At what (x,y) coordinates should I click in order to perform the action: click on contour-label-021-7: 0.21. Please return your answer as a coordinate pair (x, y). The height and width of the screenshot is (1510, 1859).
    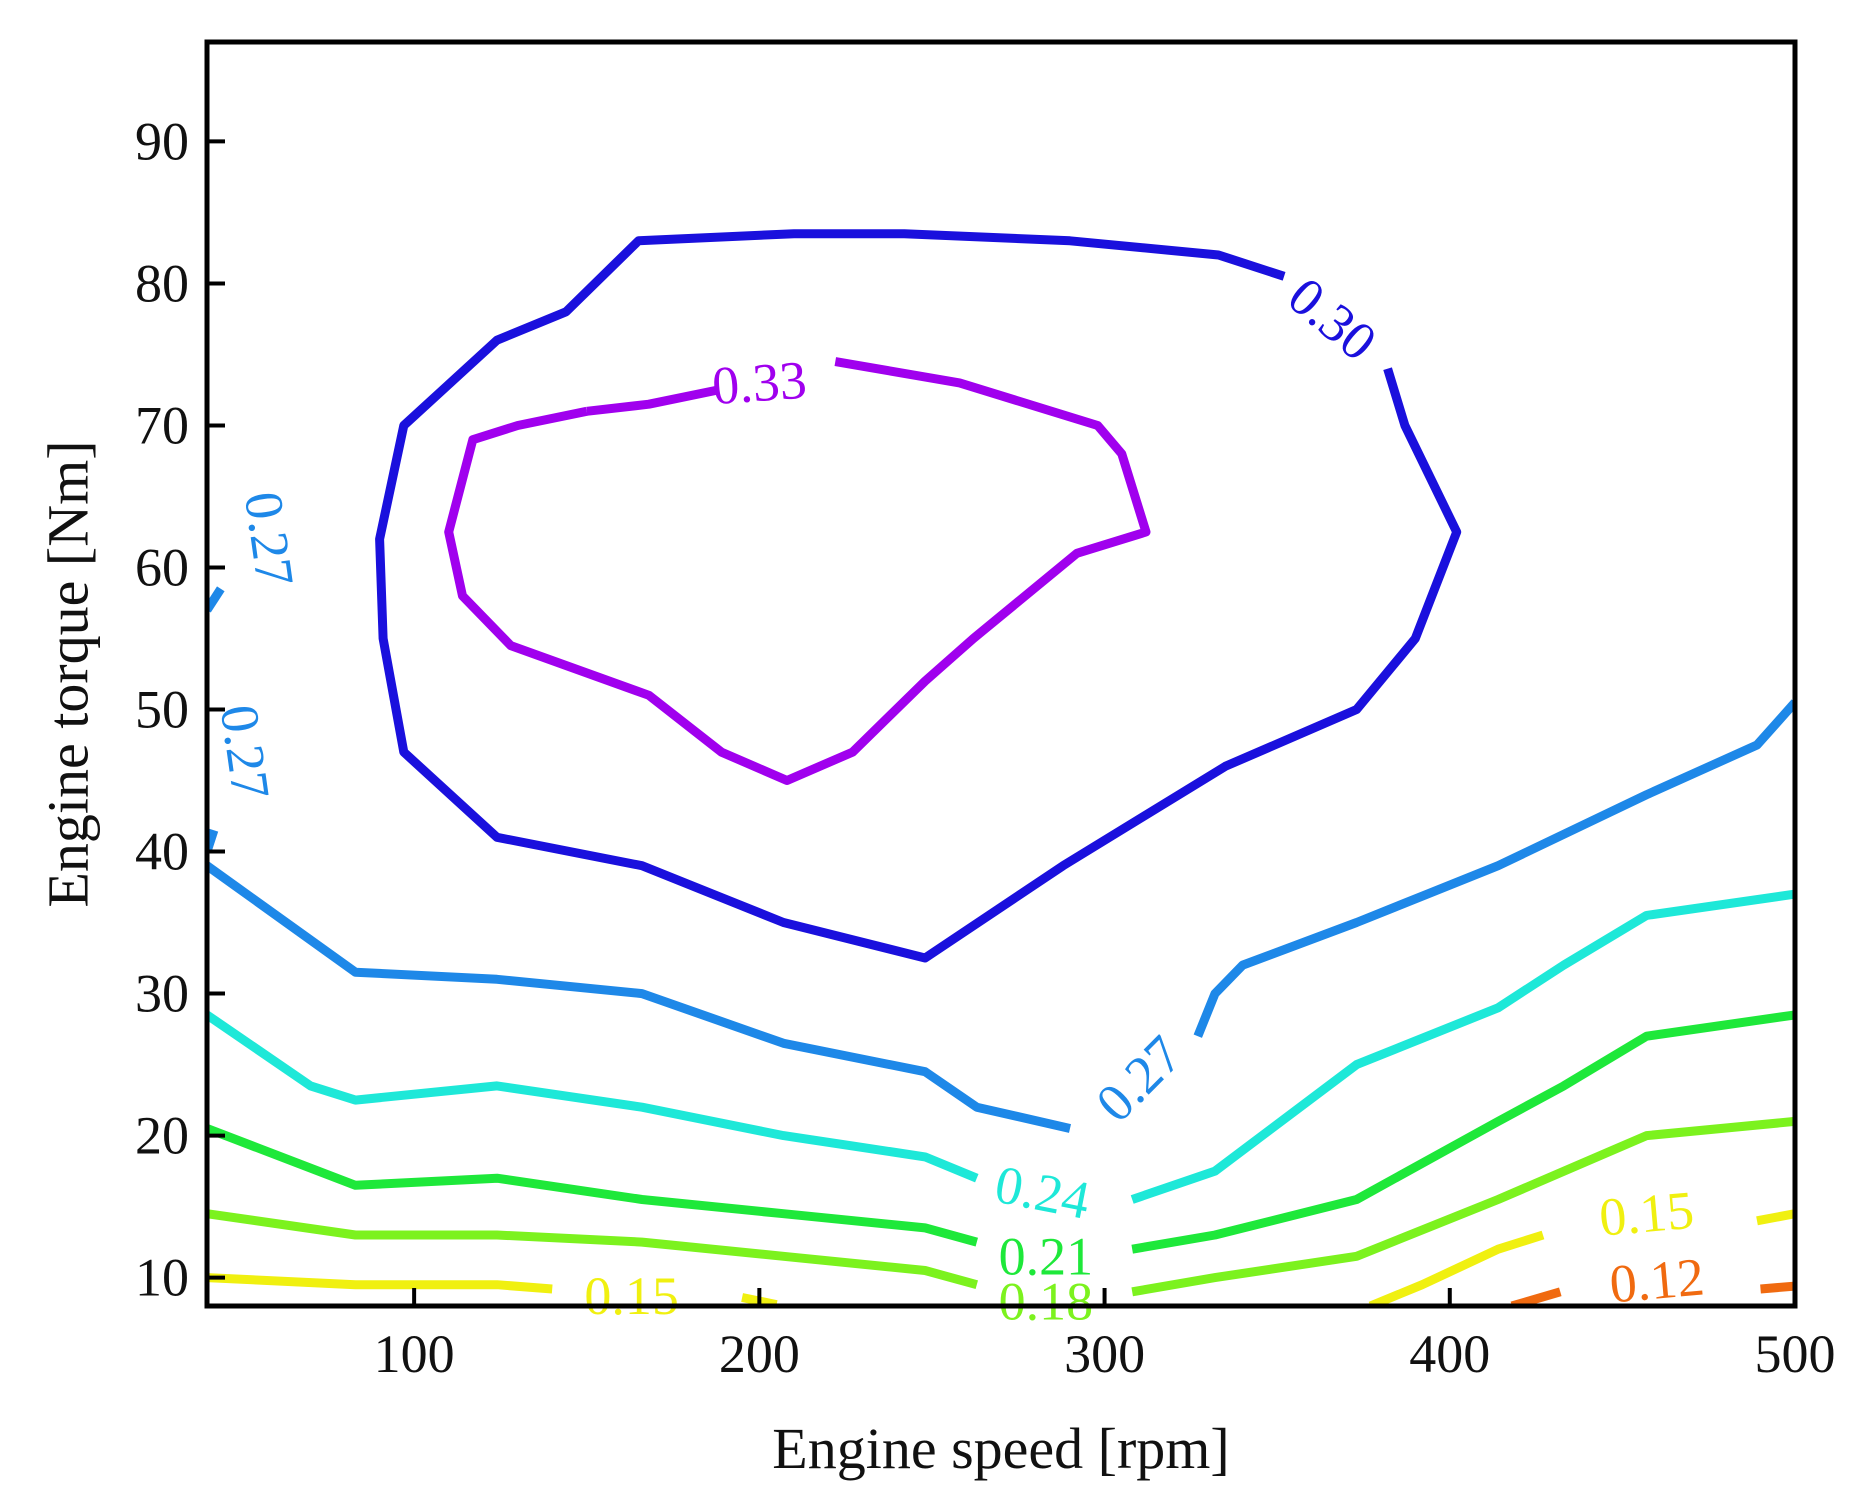
    Looking at the image, I should click on (1046, 1256).